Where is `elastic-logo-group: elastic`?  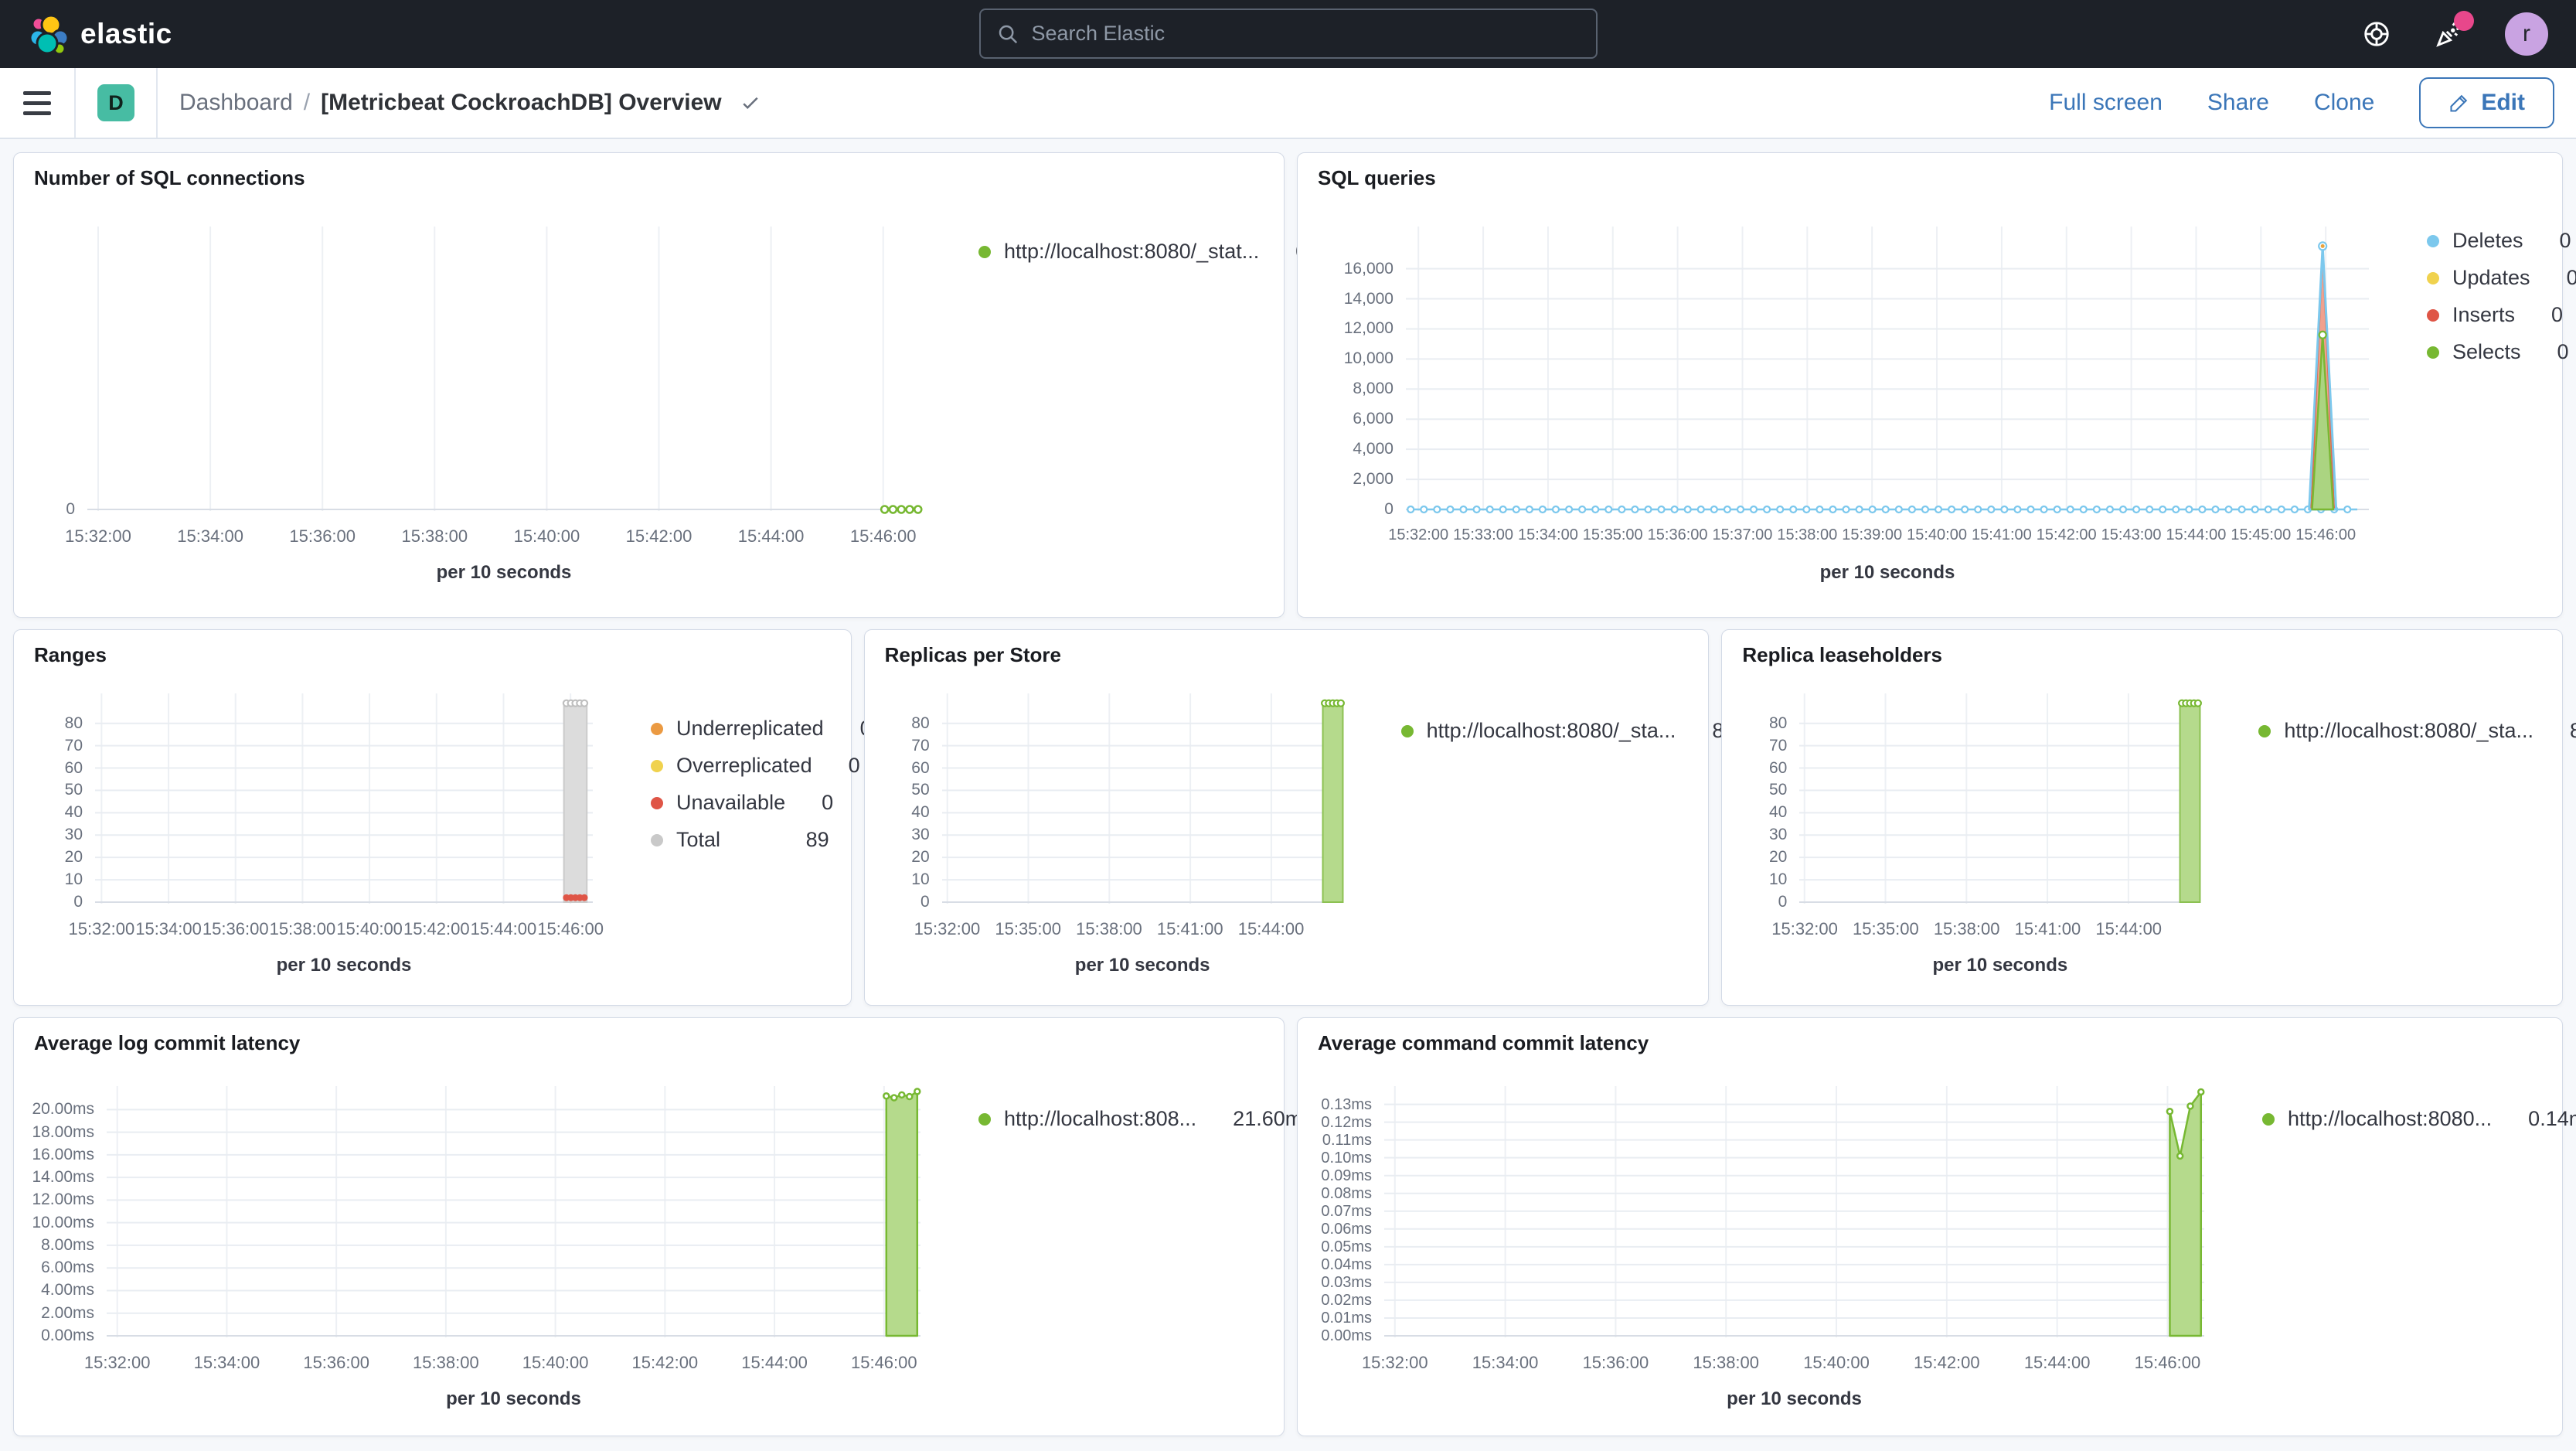
elastic-logo-group: elastic is located at coordinates (100, 34).